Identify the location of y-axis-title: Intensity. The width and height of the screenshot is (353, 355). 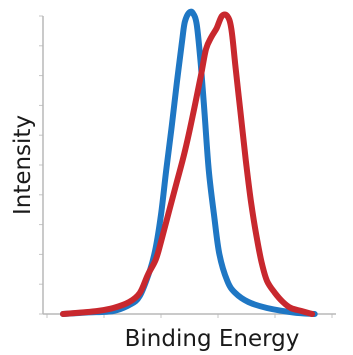
(23, 165).